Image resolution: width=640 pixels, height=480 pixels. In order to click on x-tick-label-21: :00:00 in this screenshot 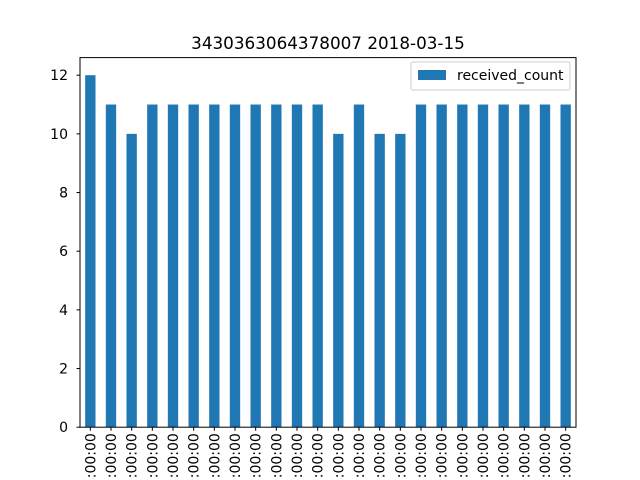, I will do `click(505, 455)`.